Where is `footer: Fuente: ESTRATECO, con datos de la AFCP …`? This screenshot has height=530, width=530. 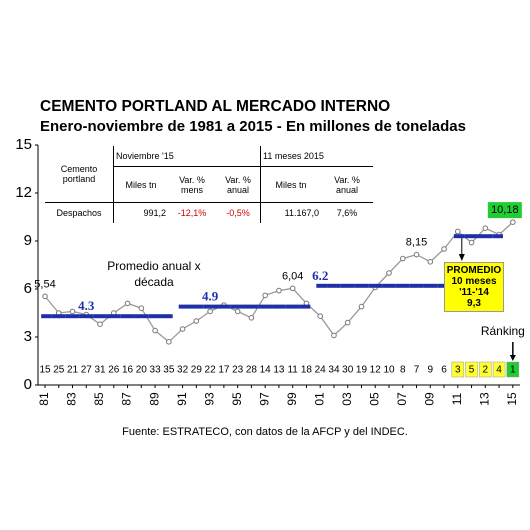 footer: Fuente: ESTRATECO, con datos de la AFCP … is located at coordinates (265, 432).